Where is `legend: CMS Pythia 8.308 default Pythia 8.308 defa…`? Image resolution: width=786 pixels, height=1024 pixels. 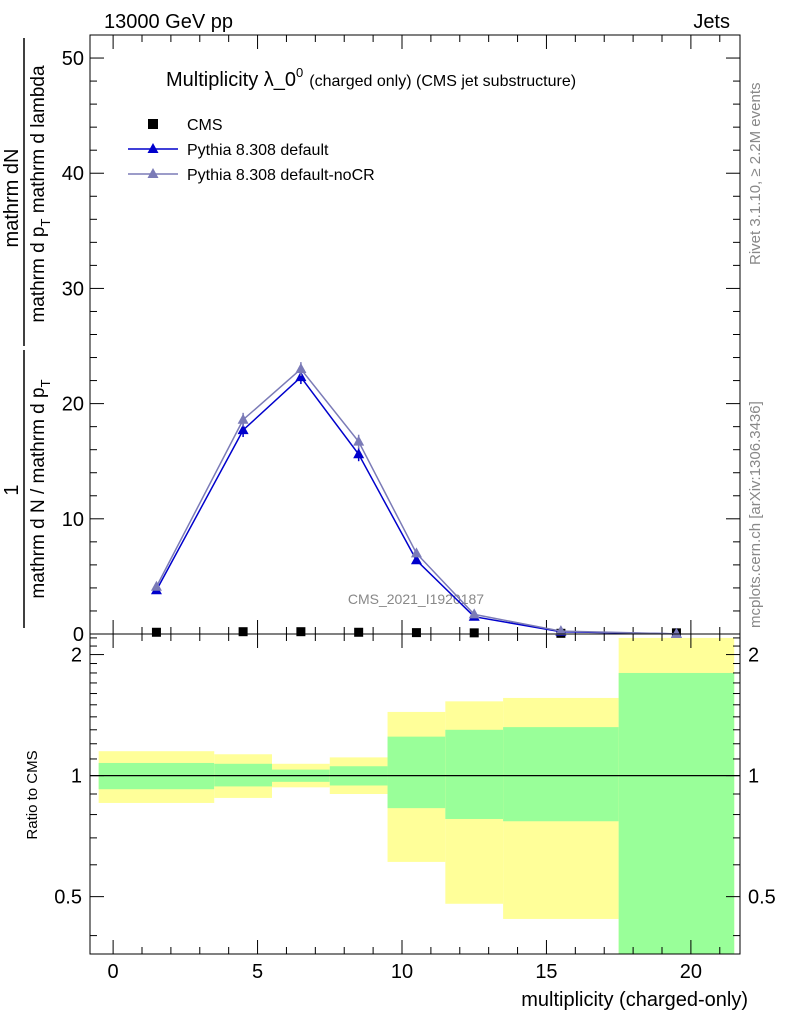
legend: CMS Pythia 8.308 default Pythia 8.308 defa… is located at coordinates (251, 150).